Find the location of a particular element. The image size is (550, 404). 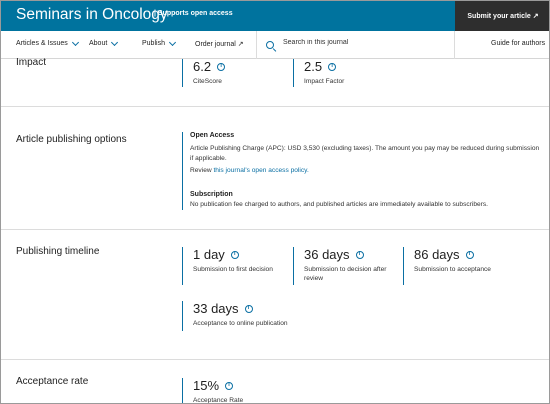

open-access-heading: Open Access is located at coordinates (212, 135).